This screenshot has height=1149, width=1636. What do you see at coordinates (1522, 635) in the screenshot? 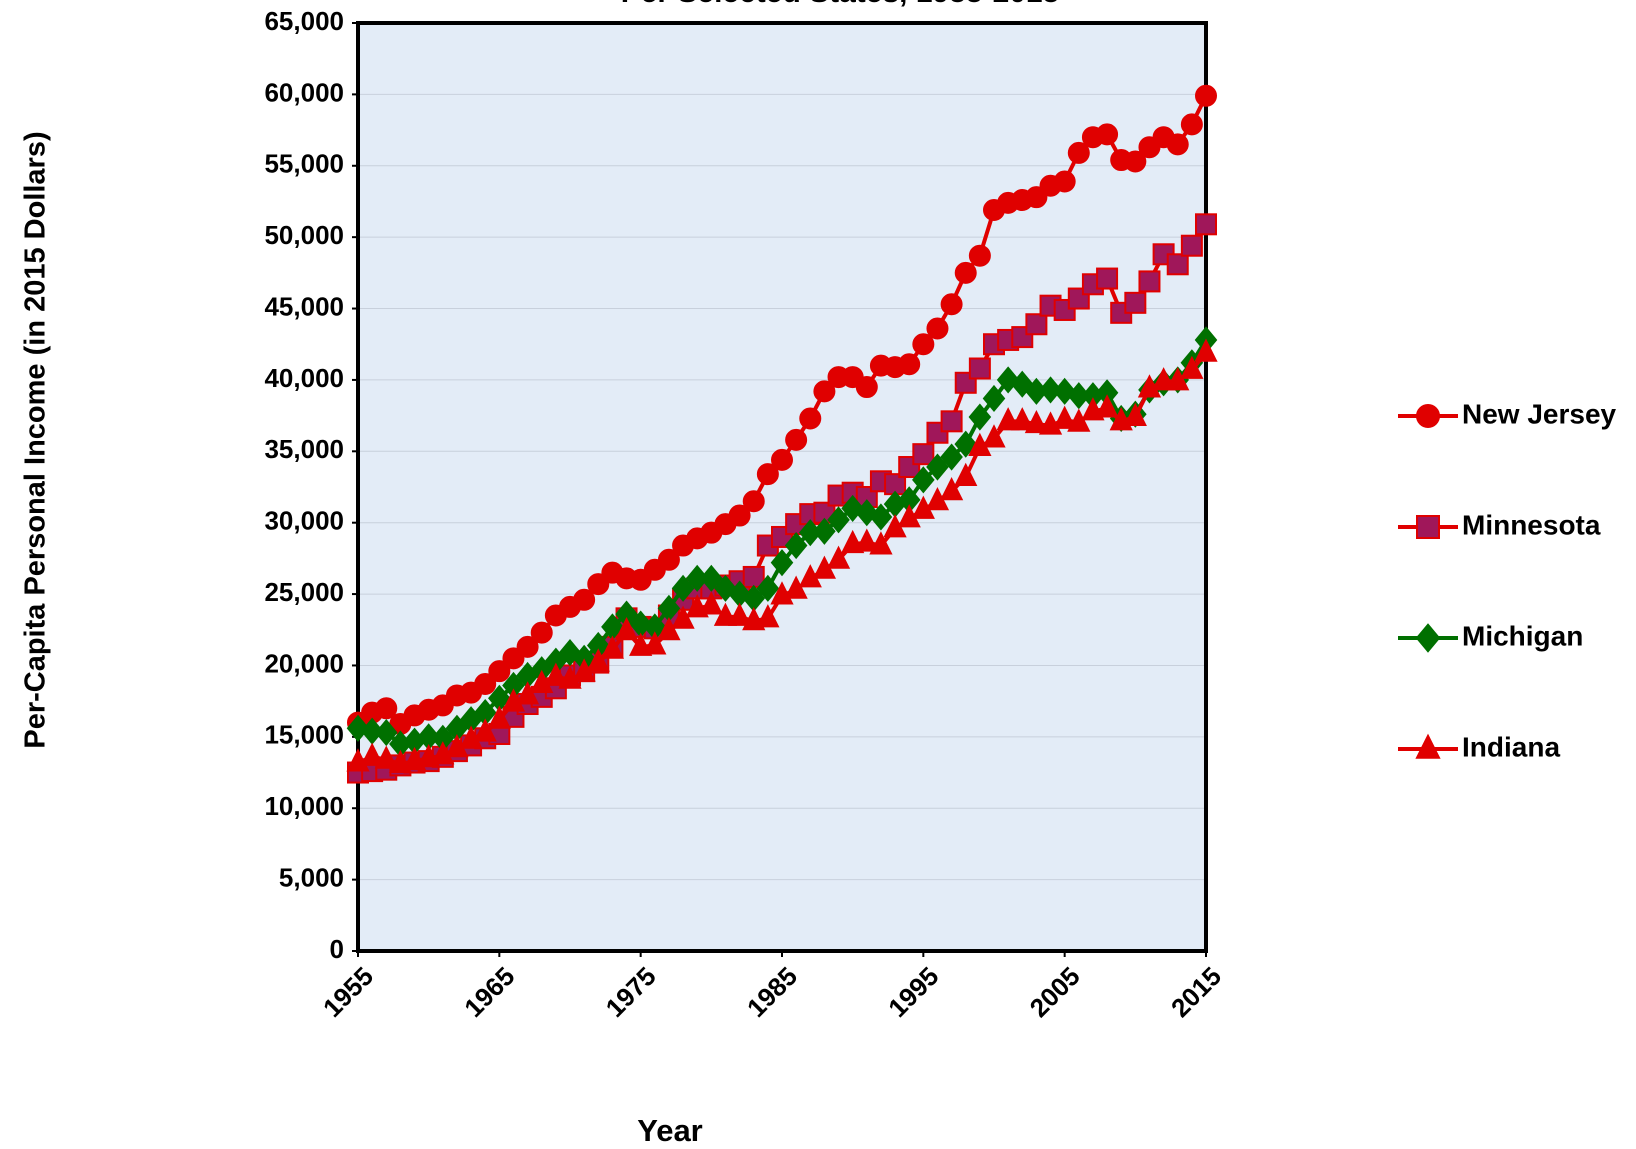
I see `legend-label: Michigan` at bounding box center [1522, 635].